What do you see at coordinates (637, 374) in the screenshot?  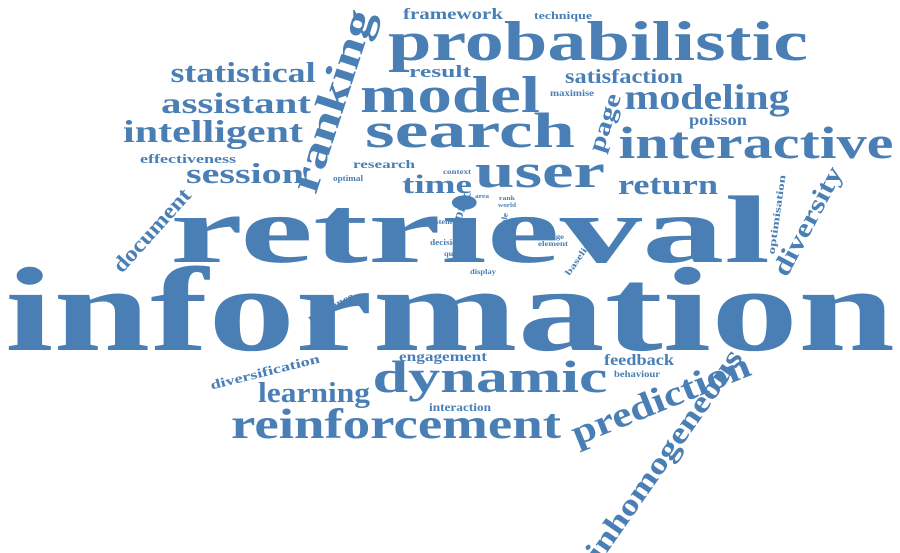 I see `word-behaviour: behaviour` at bounding box center [637, 374].